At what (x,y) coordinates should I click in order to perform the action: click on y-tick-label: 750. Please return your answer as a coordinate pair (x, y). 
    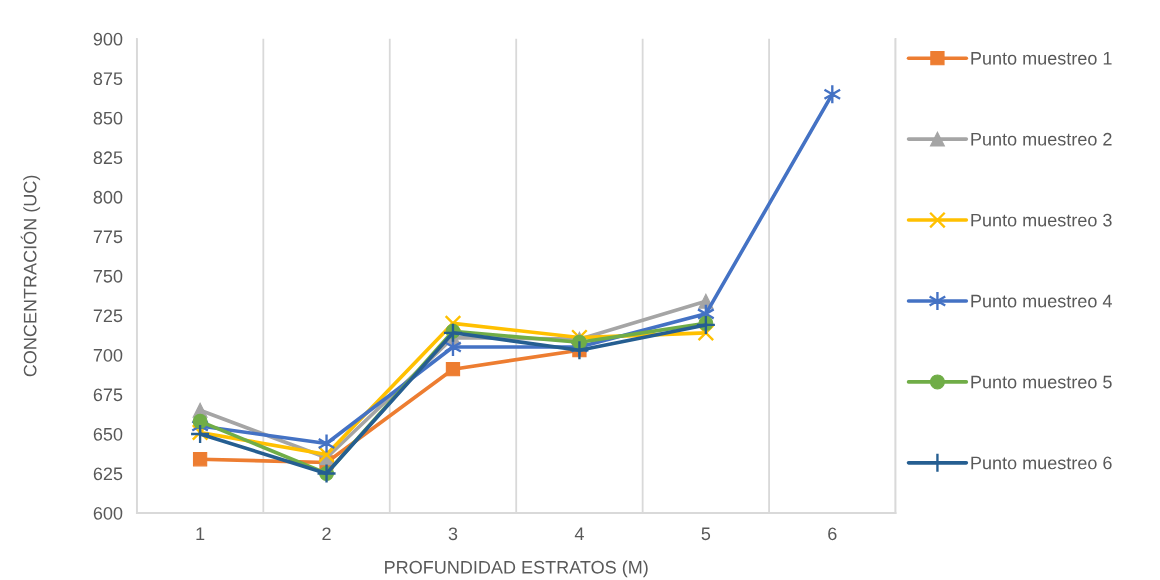
    Looking at the image, I should click on (108, 276).